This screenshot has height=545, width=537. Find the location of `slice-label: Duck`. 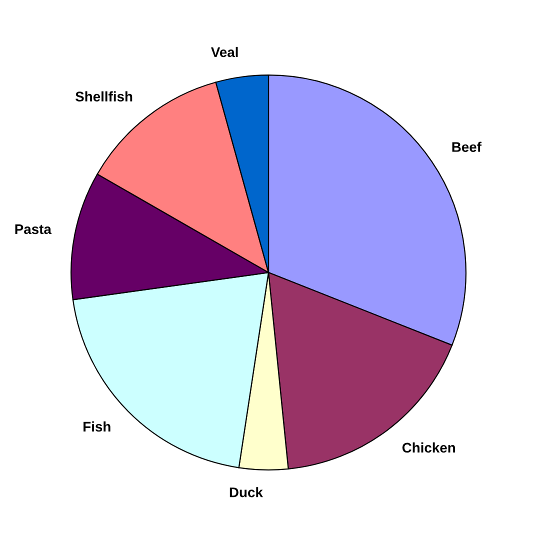

slice-label: Duck is located at coordinates (246, 492).